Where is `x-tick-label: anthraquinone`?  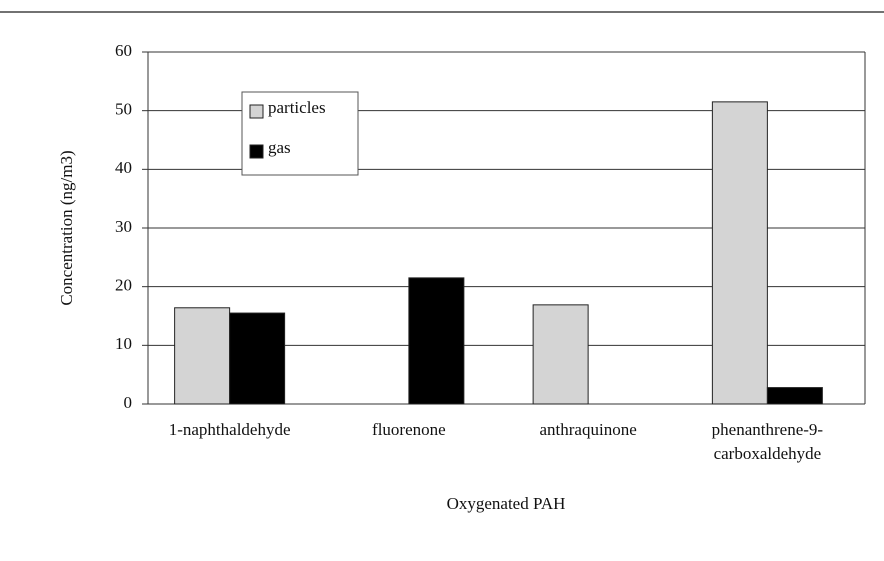 x-tick-label: anthraquinone is located at coordinates (588, 429).